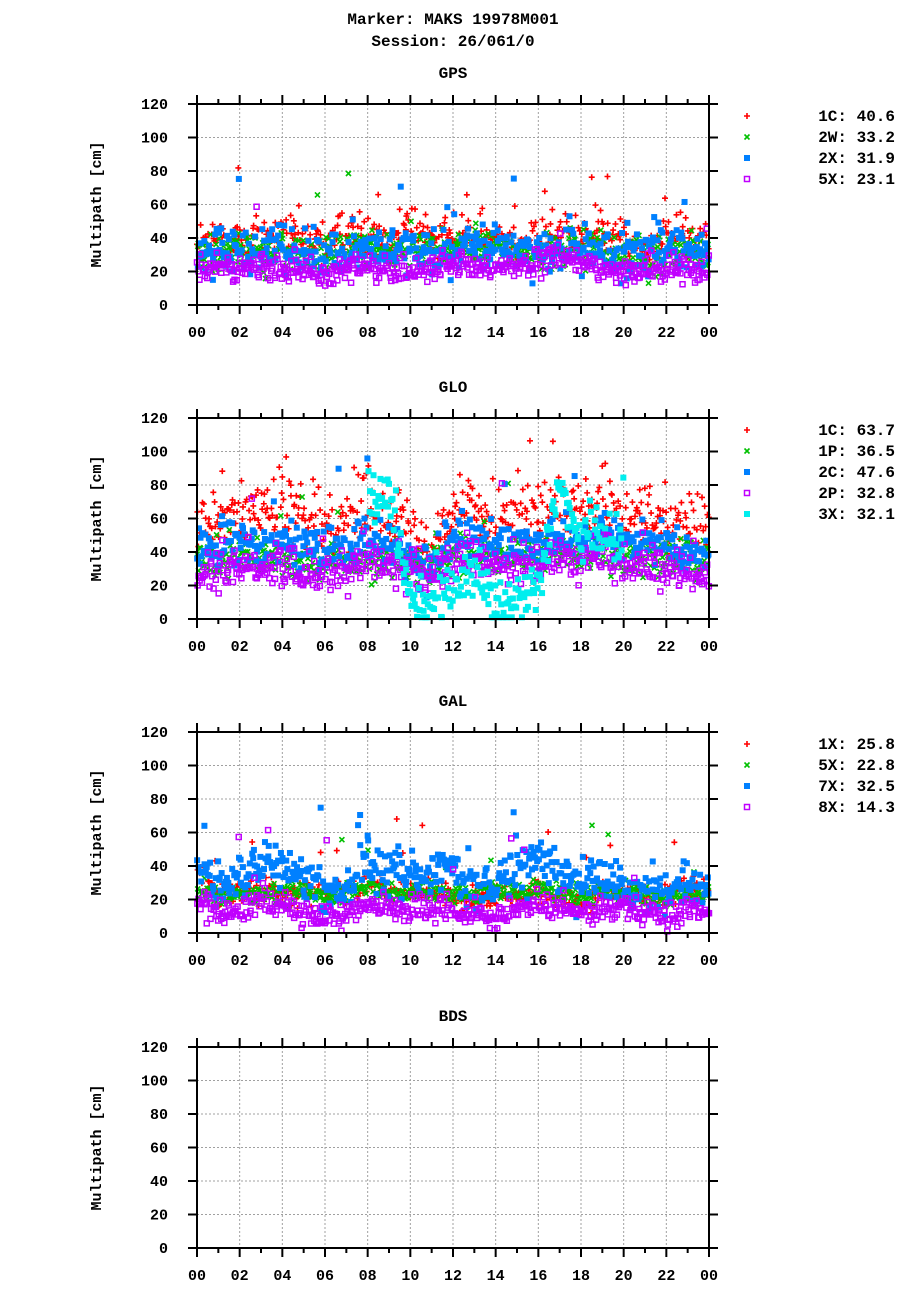 Image resolution: width=920 pixels, height=1300 pixels. I want to click on panel-title: GLO, so click(453, 388).